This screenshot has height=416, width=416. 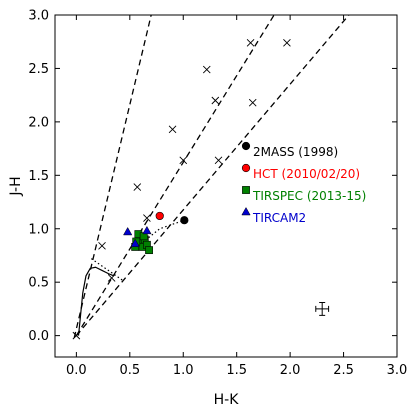 What do you see at coordinates (76, 370) in the screenshot?
I see `x-tick-label: 0.0` at bounding box center [76, 370].